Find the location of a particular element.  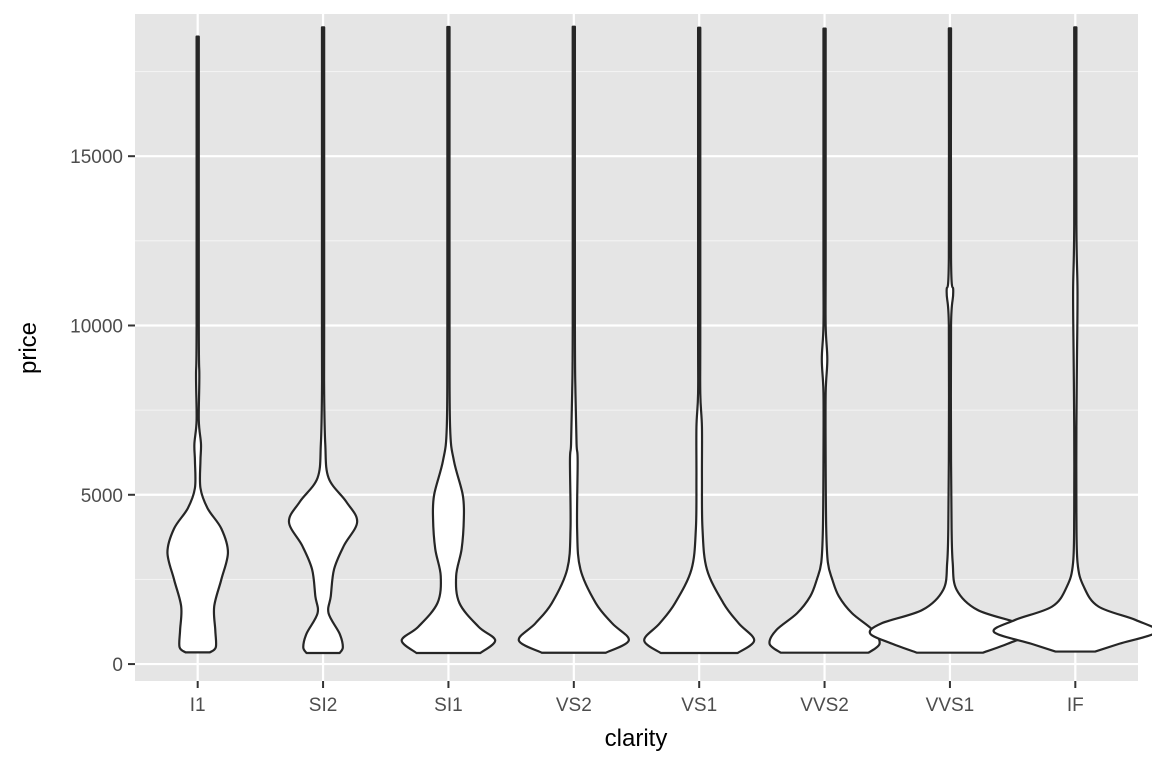

x-tick-label-vvs2: VVS2 is located at coordinates (824, 705).